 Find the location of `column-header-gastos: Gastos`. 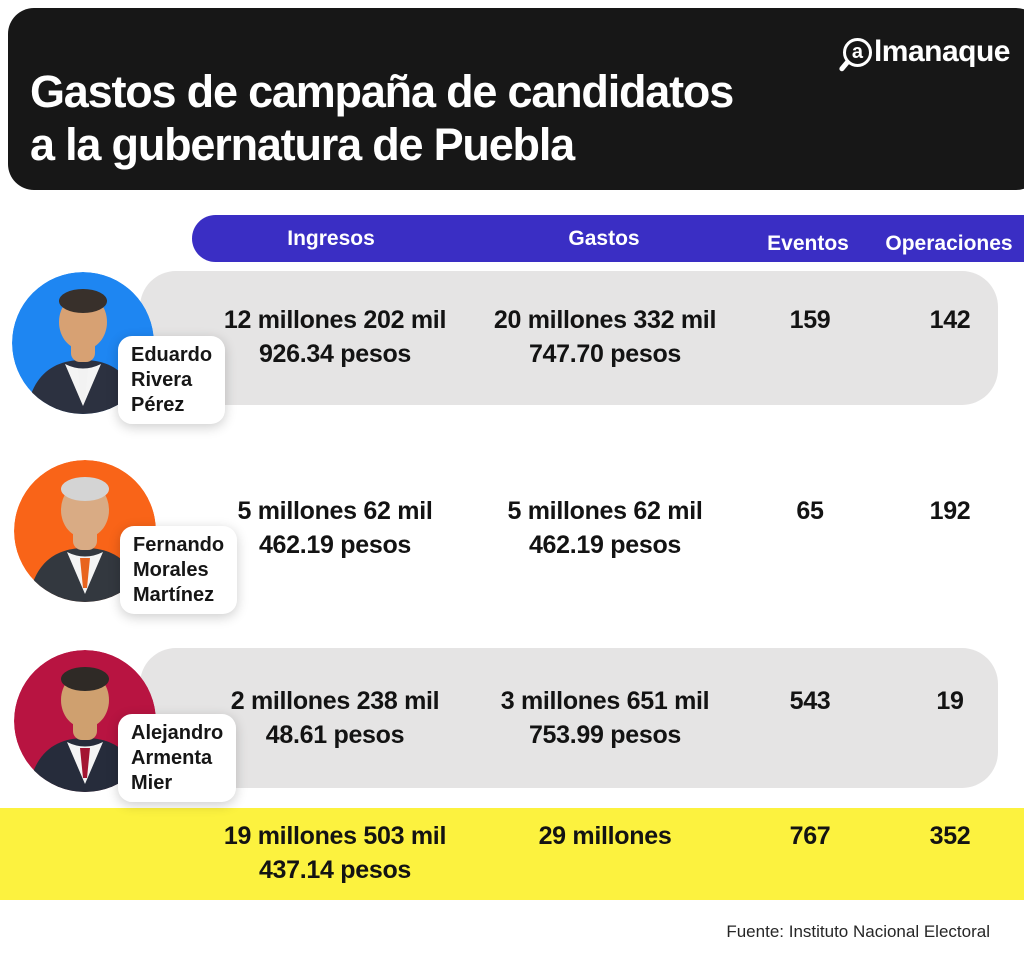

column-header-gastos: Gastos is located at coordinates (604, 238).